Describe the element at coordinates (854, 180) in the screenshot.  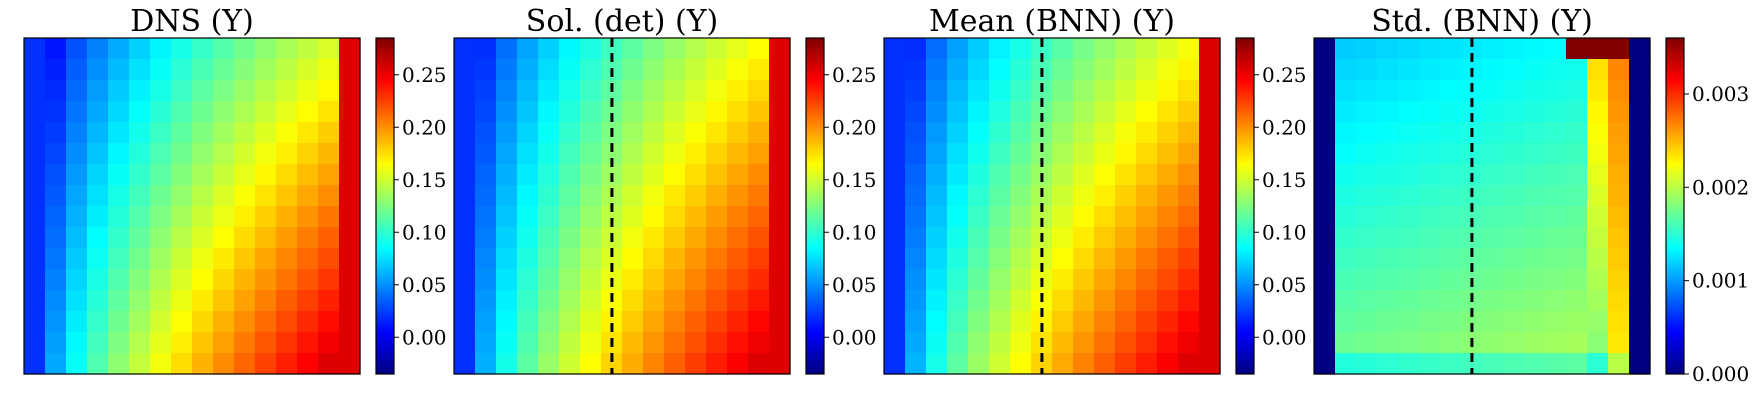
I see `colorbar-tick-label: 0.15` at that location.